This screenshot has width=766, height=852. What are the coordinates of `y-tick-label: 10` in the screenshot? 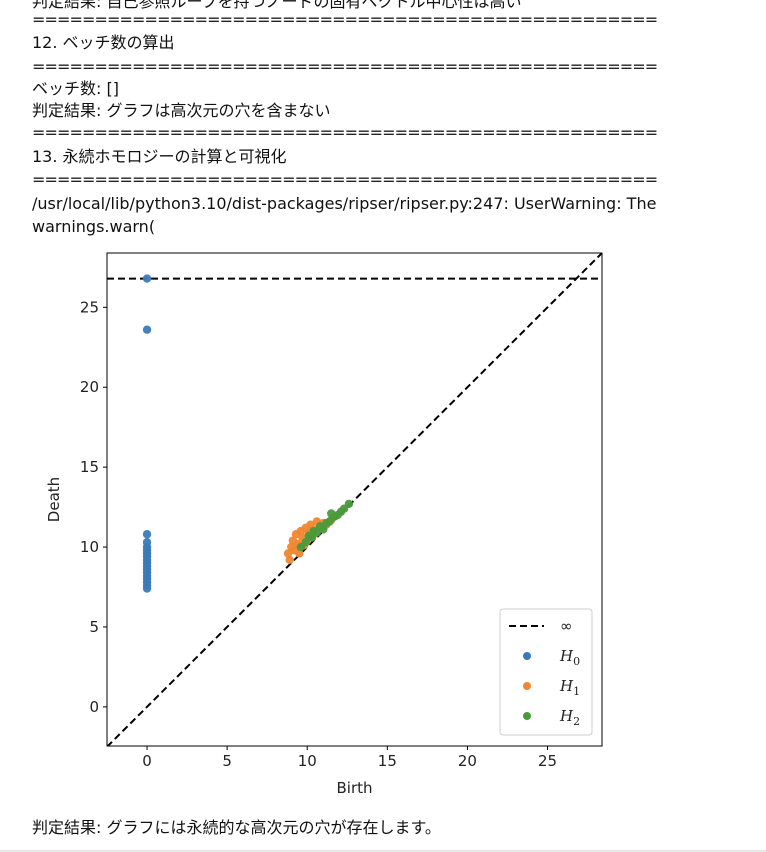 It's located at (89, 547).